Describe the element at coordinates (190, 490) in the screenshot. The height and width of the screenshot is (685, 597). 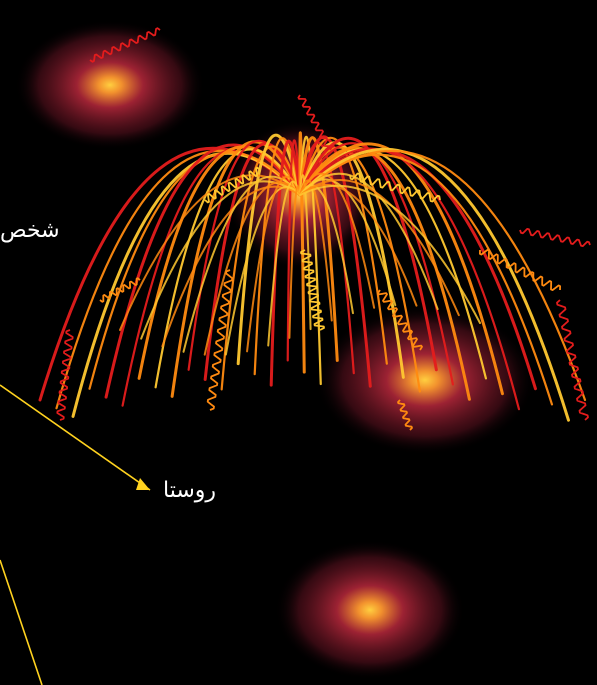
I see `label-village: روستا` at that location.